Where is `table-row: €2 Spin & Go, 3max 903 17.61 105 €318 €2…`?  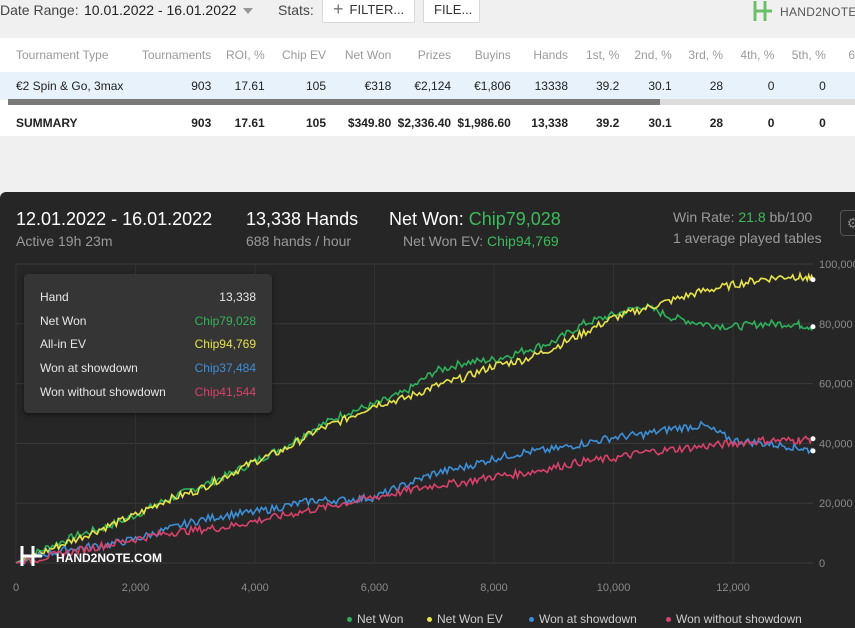 table-row: €2 Spin & Go, 3max 903 17.61 105 €318 €2… is located at coordinates (427, 86).